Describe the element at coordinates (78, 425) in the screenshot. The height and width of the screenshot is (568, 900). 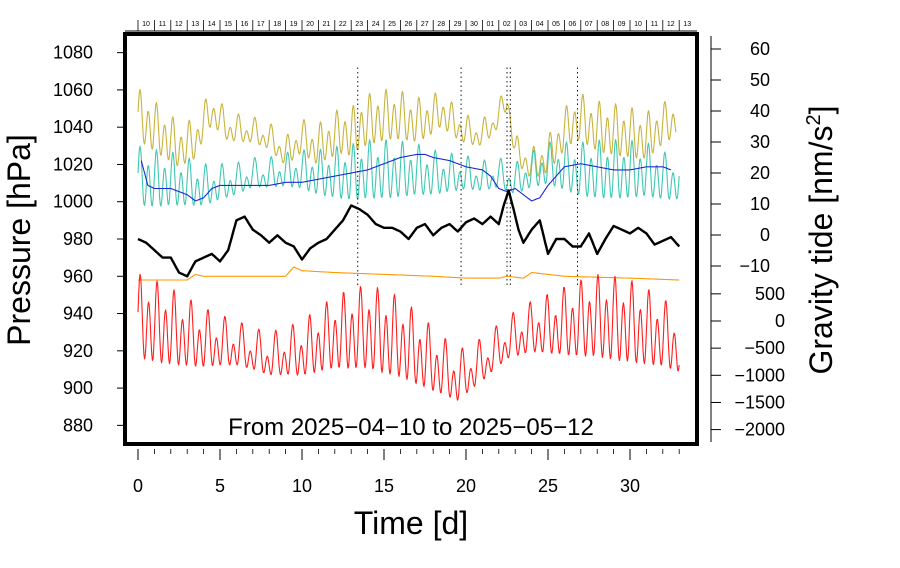
I see `pressure-tick-label: 880` at that location.